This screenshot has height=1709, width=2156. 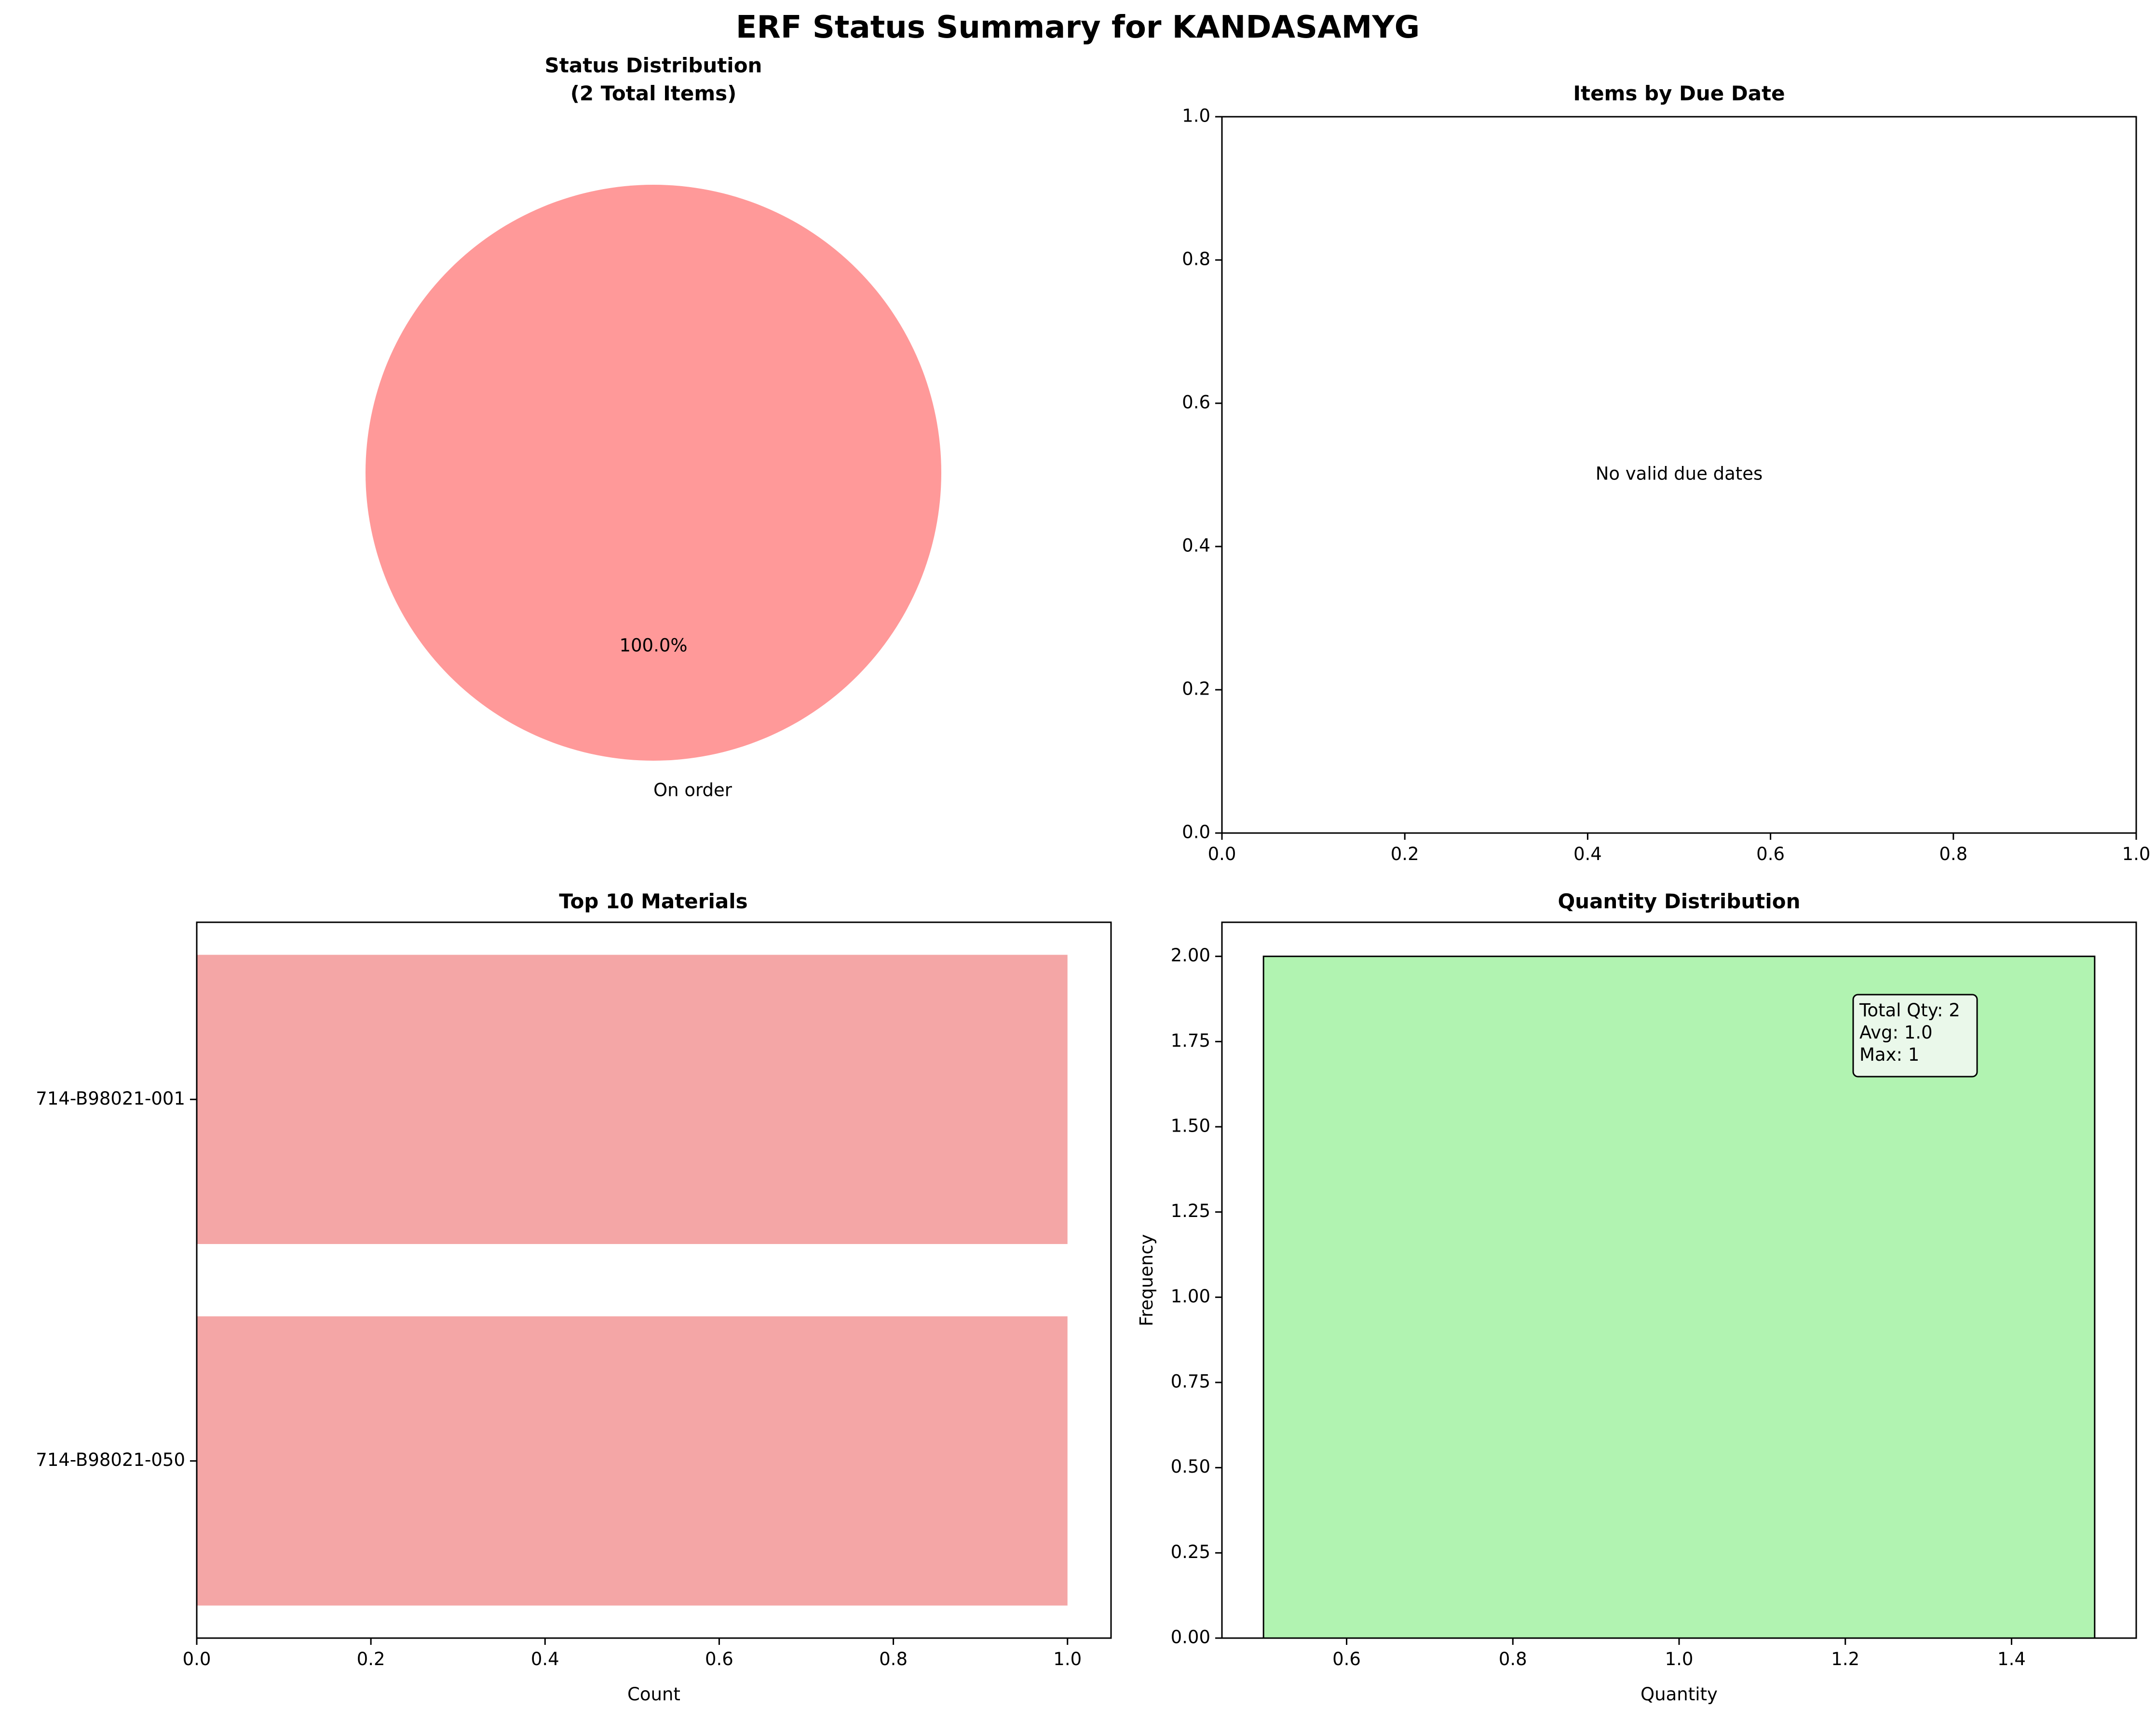 What do you see at coordinates (653, 901) in the screenshot?
I see `materials-title: Top 10 Materials` at bounding box center [653, 901].